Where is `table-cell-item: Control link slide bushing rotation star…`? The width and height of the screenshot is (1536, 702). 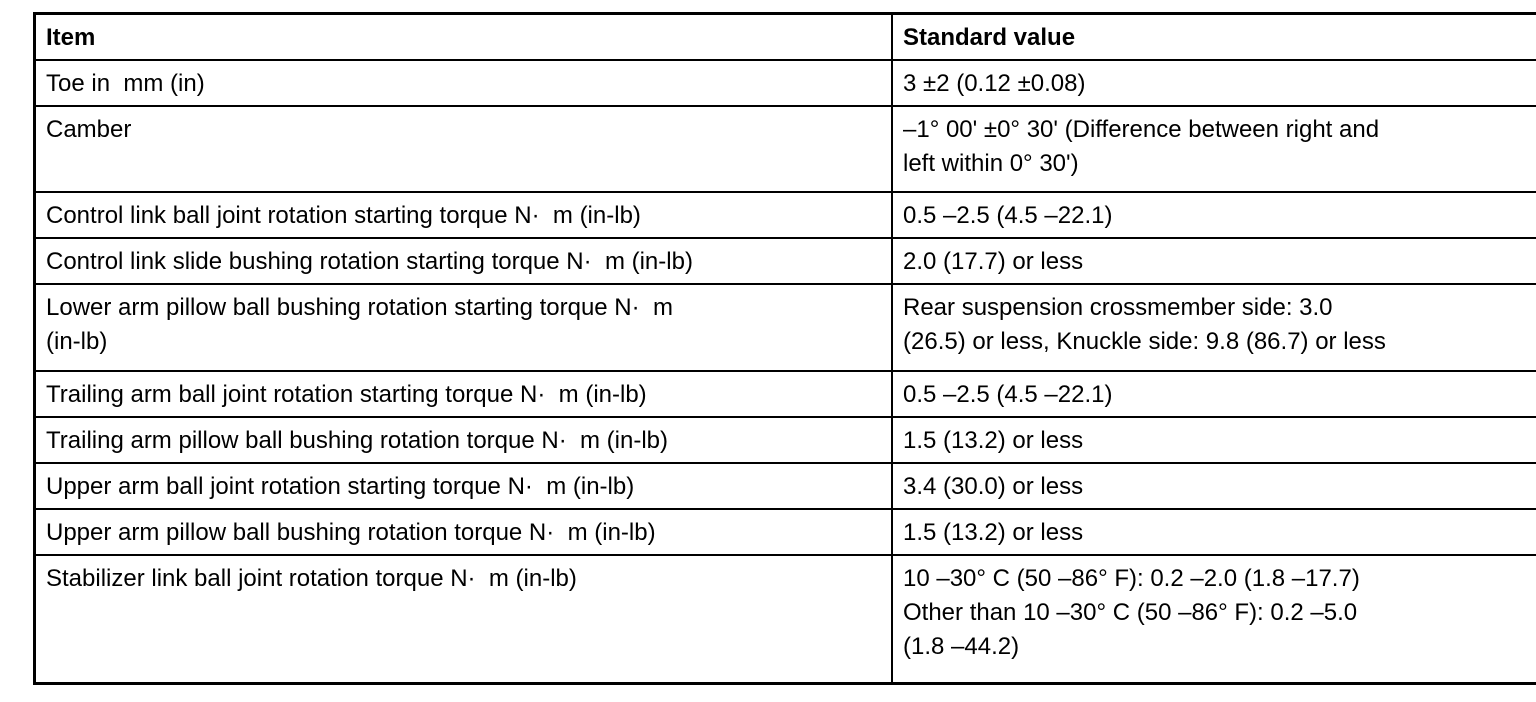
table-cell-item: Control link slide bushing rotation star… is located at coordinates (463, 261).